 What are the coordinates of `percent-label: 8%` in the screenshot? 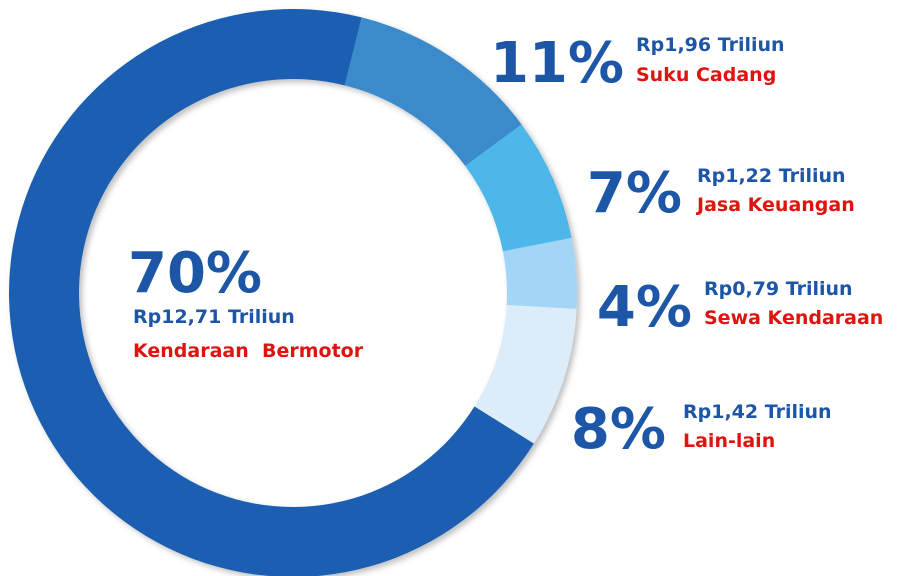 It's located at (618, 429).